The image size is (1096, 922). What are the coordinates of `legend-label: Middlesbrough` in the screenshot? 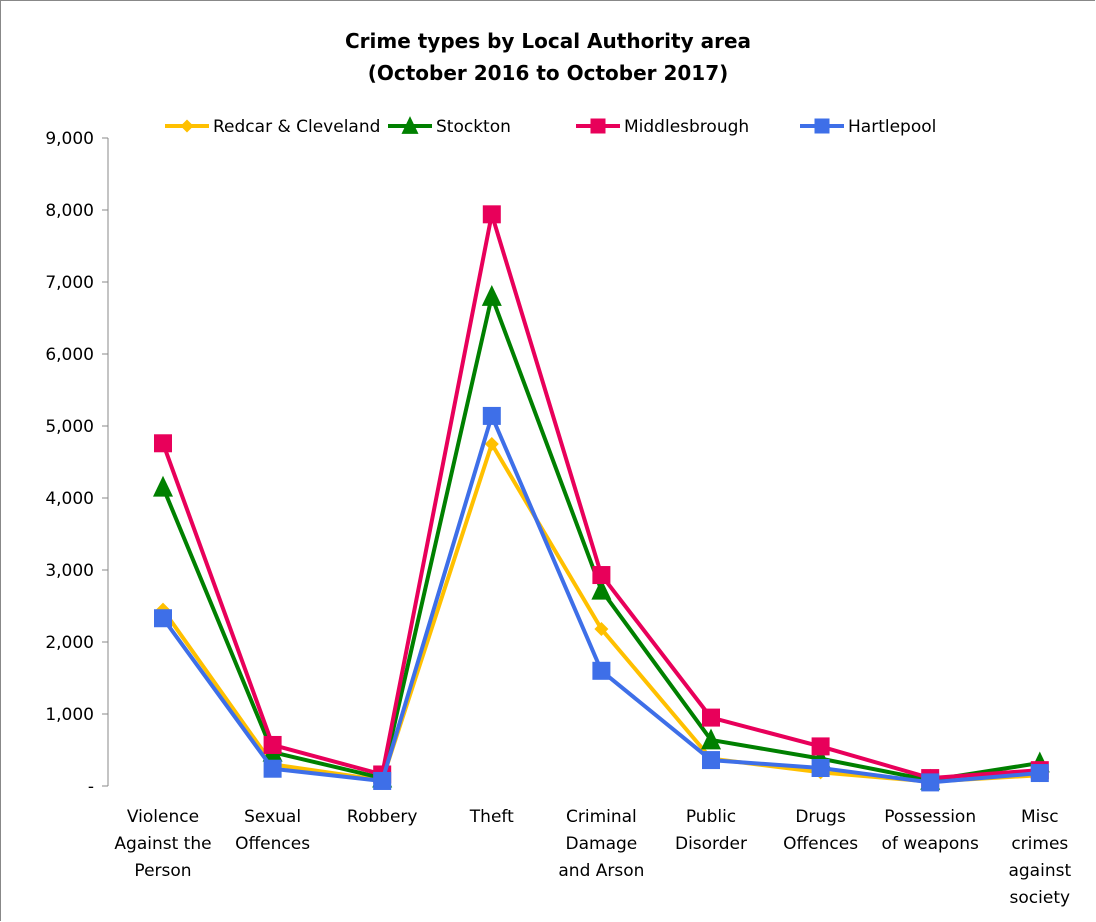 It's located at (686, 127).